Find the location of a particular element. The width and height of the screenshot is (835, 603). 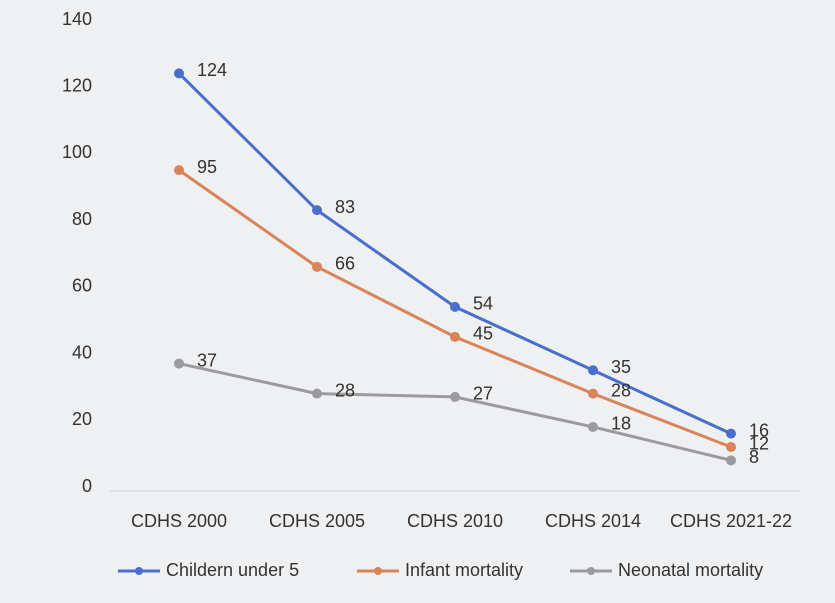

data-label: 18 is located at coordinates (621, 424).